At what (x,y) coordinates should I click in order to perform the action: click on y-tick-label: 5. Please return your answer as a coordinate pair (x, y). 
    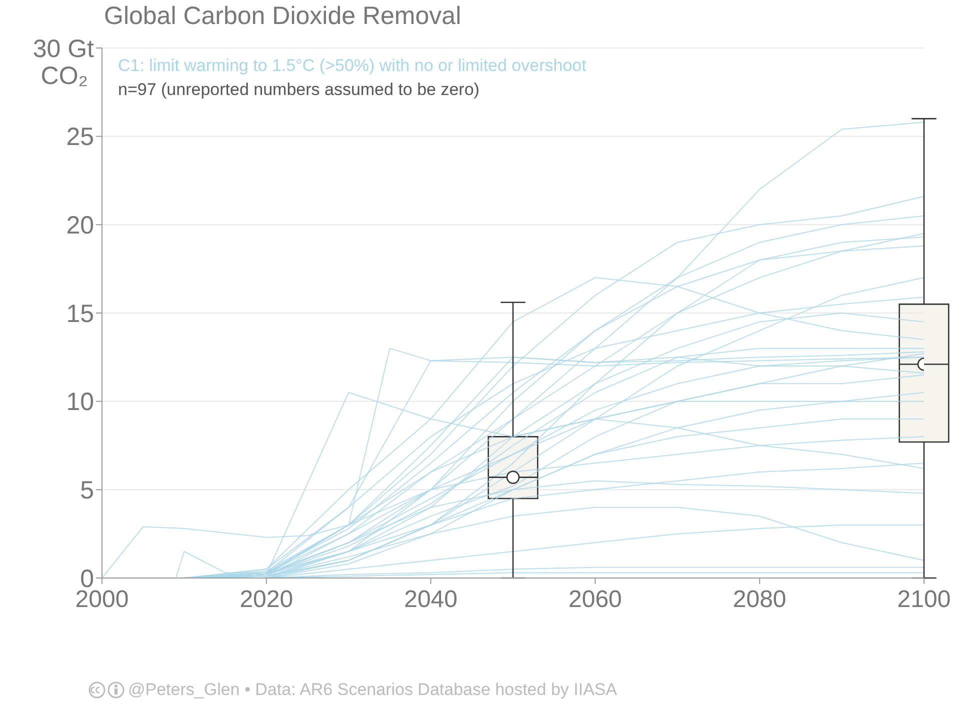
    Looking at the image, I should click on (87, 490).